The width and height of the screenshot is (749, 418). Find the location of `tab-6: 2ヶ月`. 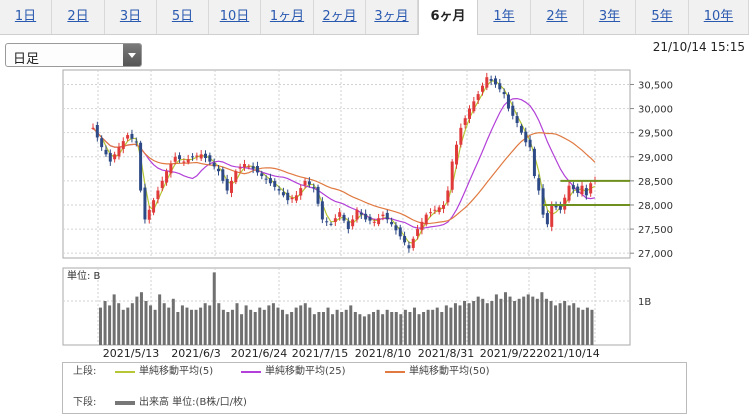

tab-6: 2ヶ月 is located at coordinates (340, 17).